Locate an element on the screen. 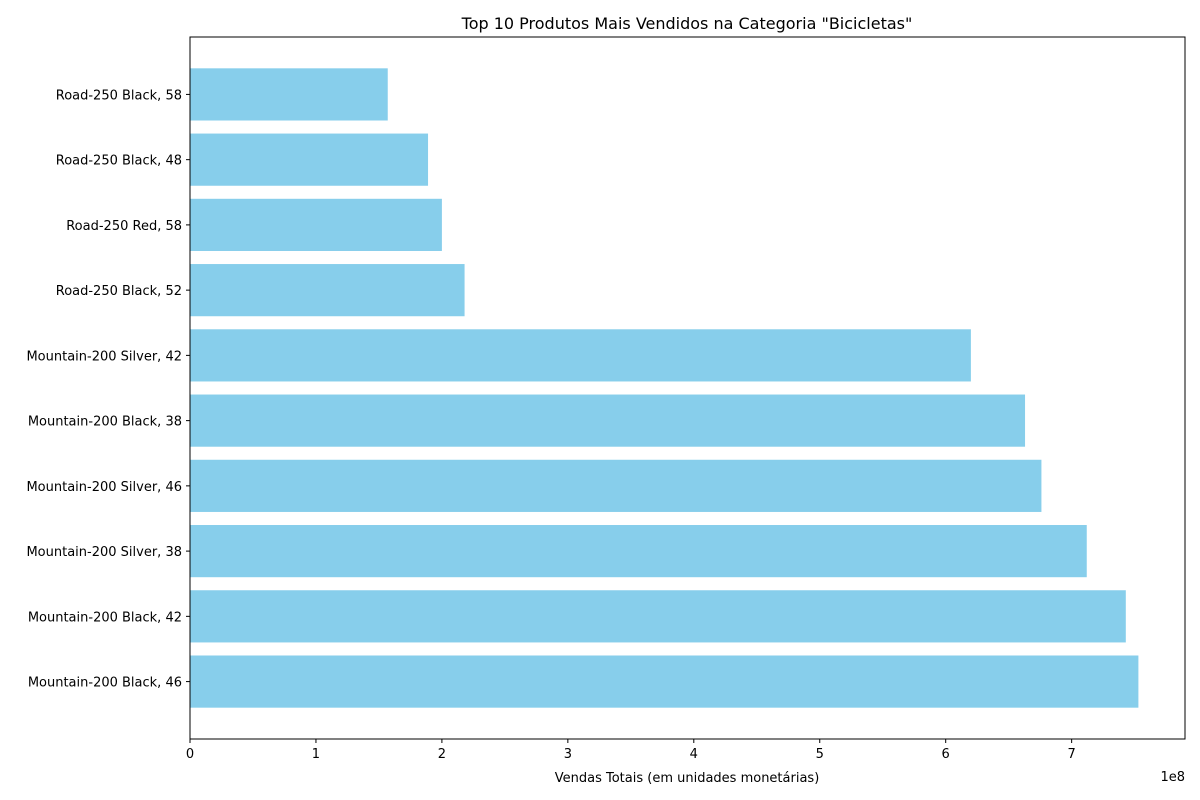 The width and height of the screenshot is (1200, 800). x-tick-label: 5 is located at coordinates (820, 754).